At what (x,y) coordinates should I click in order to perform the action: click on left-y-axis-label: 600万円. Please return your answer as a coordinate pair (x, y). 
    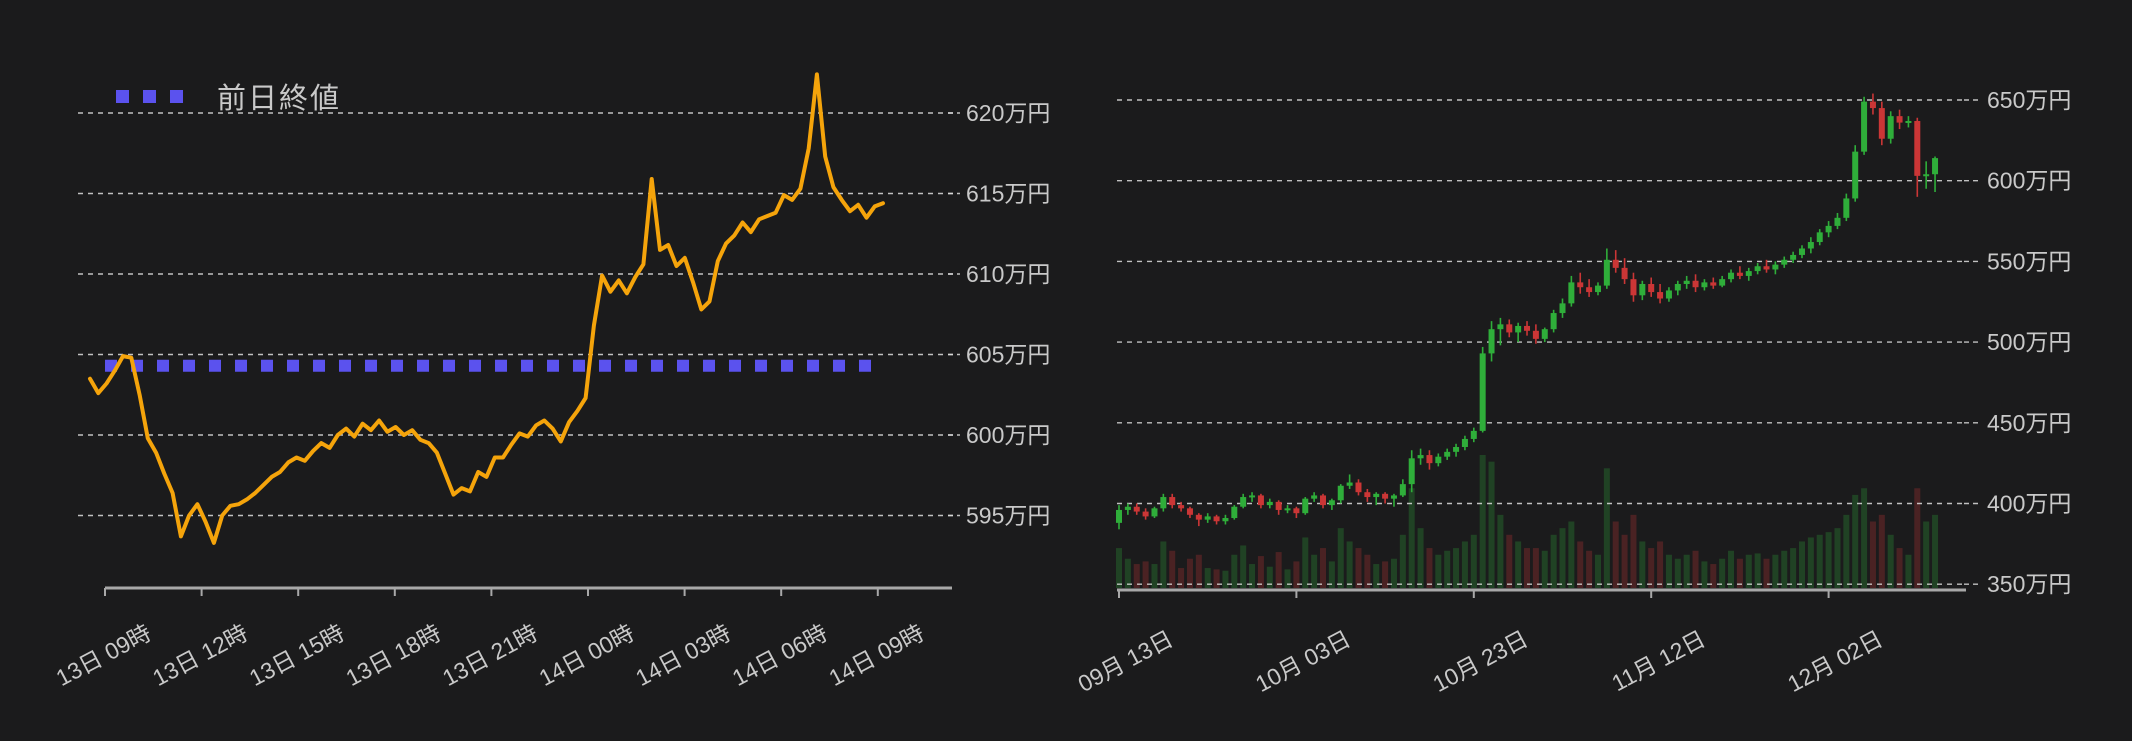
    Looking at the image, I should click on (1008, 435).